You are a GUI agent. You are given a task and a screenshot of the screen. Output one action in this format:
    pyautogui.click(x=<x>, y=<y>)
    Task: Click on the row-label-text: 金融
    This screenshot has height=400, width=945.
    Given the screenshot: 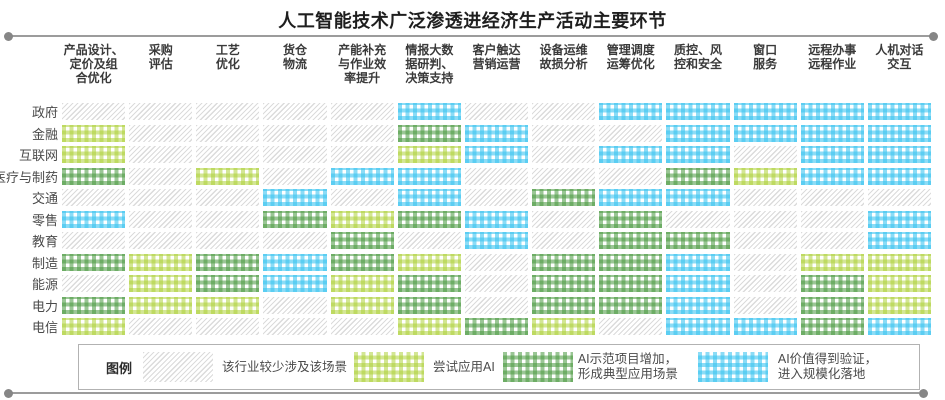 What is the action you would take?
    pyautogui.click(x=44, y=134)
    